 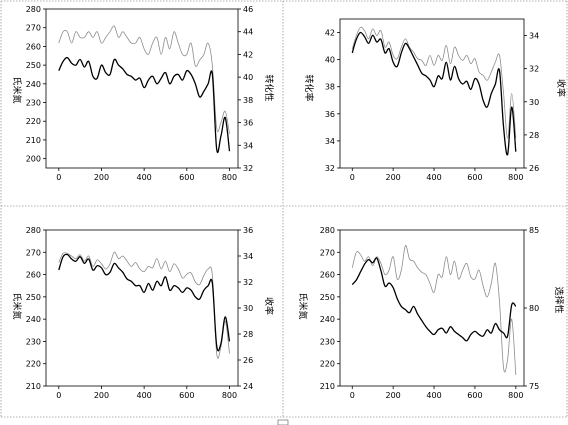 I want to click on chart-2-plot: 0 200 400 600 800 32 34 36 38 40 42 26 28 30 32 34, so click(x=432, y=100).